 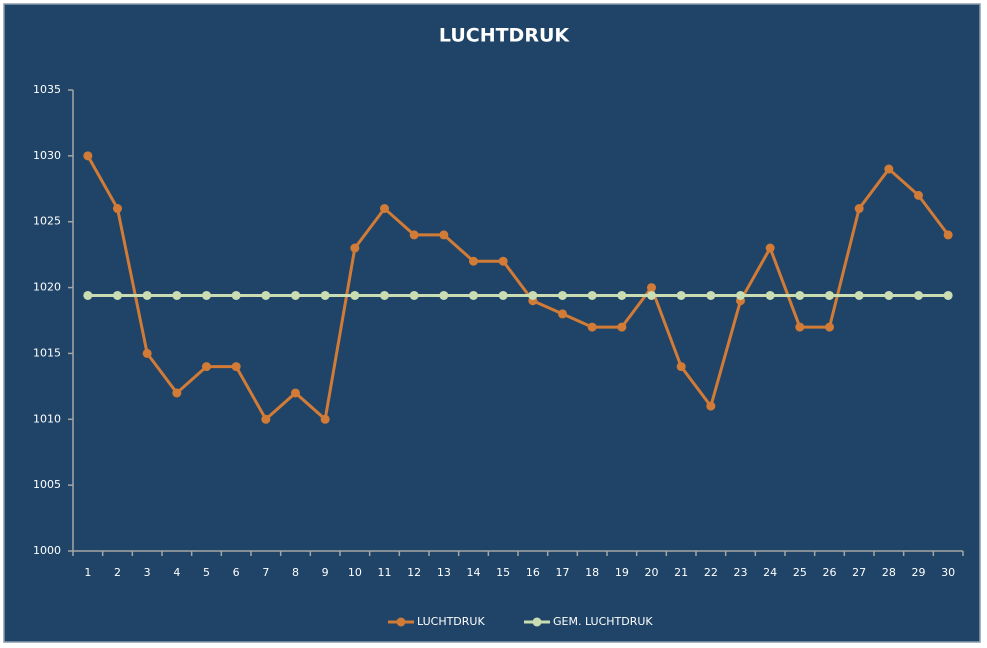 What do you see at coordinates (741, 572) in the screenshot?
I see `x-tick-label: 23` at bounding box center [741, 572].